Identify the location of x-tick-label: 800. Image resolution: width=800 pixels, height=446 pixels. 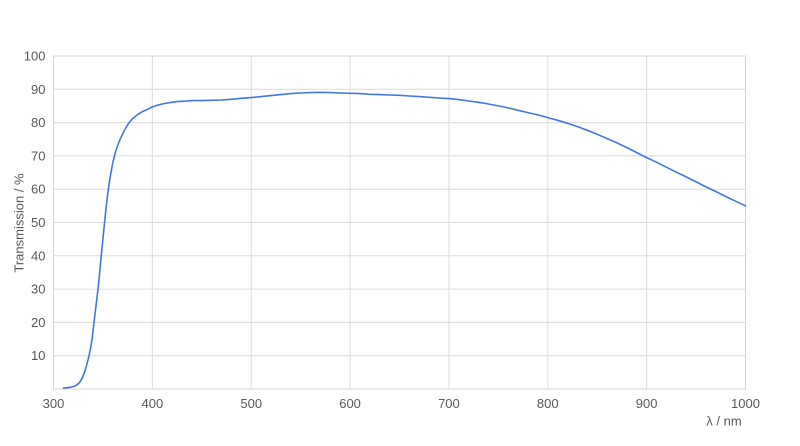
(548, 403).